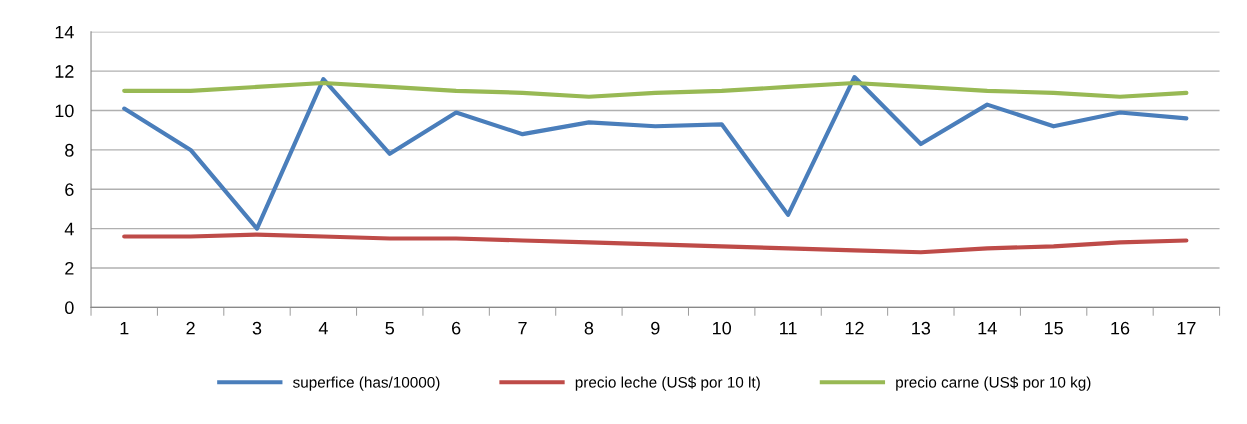  Describe the element at coordinates (1120, 328) in the screenshot. I see `x-tick-label: 16` at that location.